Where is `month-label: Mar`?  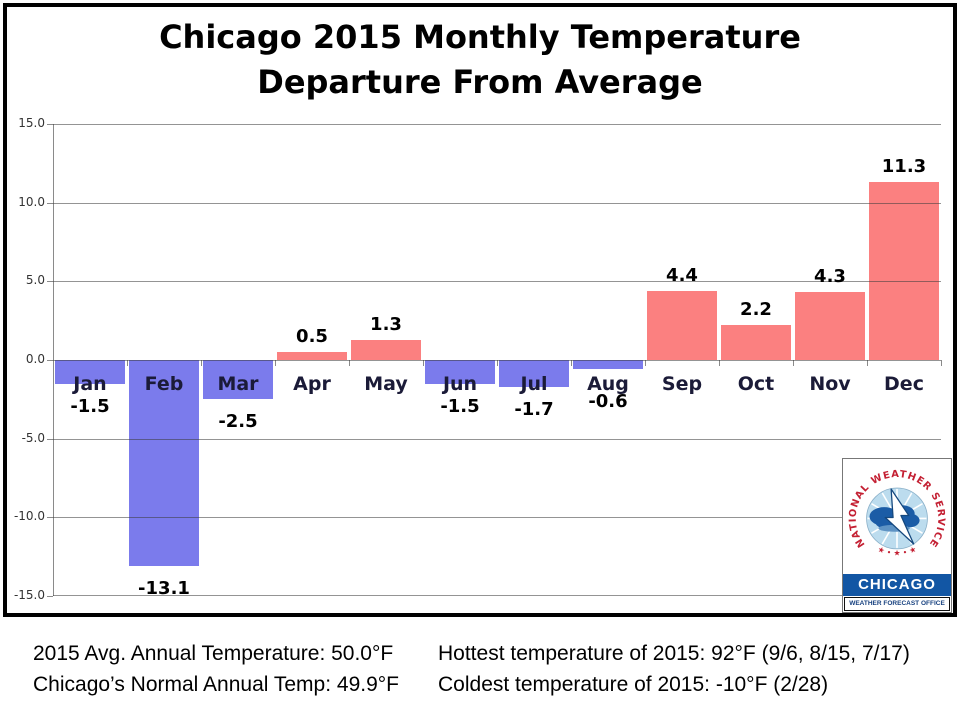 month-label: Mar is located at coordinates (238, 384).